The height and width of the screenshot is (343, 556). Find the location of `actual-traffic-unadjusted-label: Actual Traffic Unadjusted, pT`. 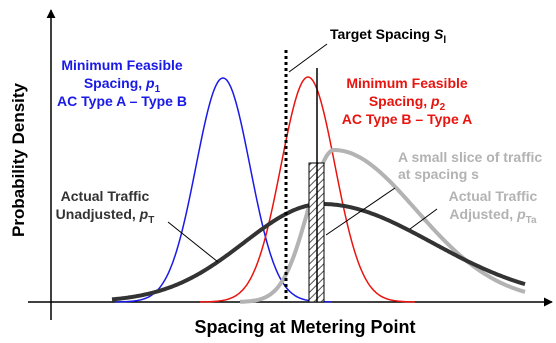

actual-traffic-unadjusted-label: Actual Traffic Unadjusted, pT is located at coordinates (105, 207).